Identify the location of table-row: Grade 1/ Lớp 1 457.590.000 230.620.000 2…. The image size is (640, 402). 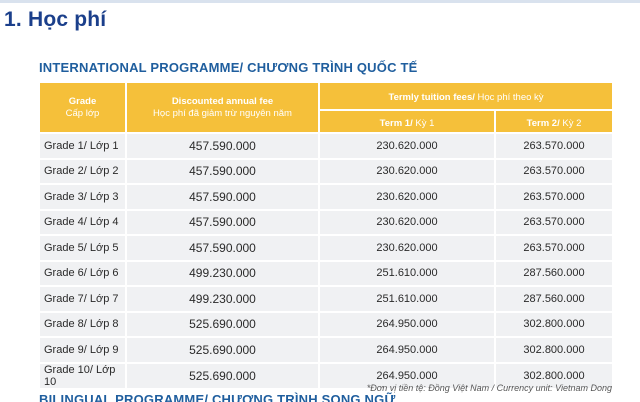
(326, 146).